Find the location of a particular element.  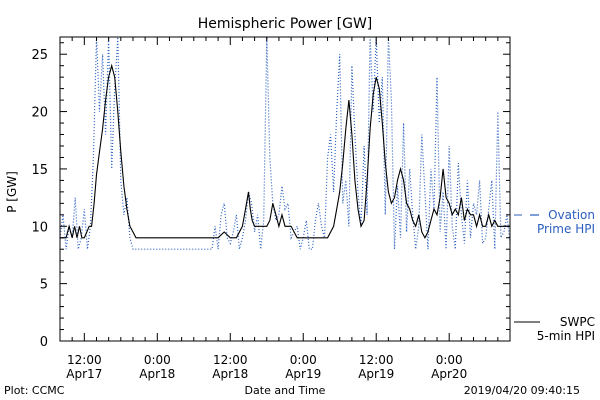

x-tick-day-label: Apr17 is located at coordinates (84, 374).